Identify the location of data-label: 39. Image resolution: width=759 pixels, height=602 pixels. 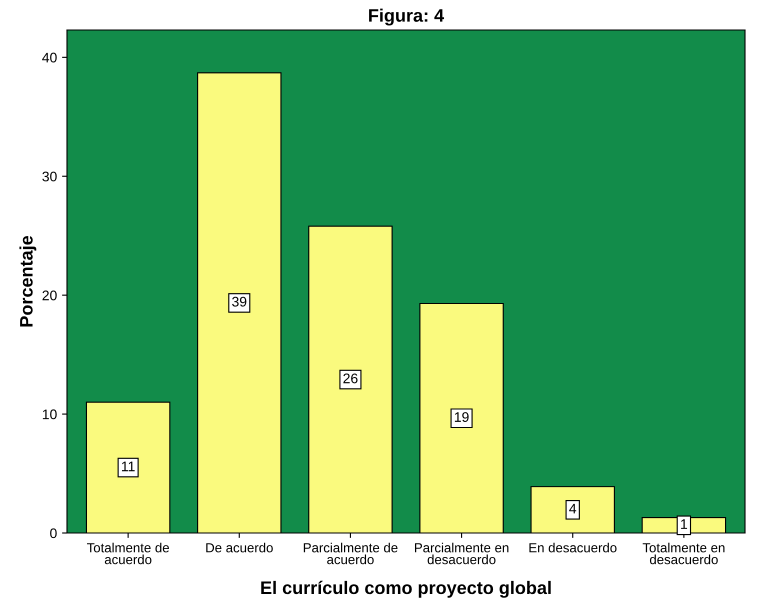
(239, 301).